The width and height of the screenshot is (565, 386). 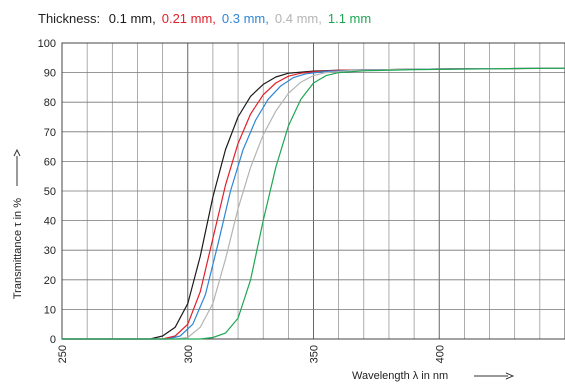 What do you see at coordinates (50, 133) in the screenshot?
I see `y-tick-label: 70` at bounding box center [50, 133].